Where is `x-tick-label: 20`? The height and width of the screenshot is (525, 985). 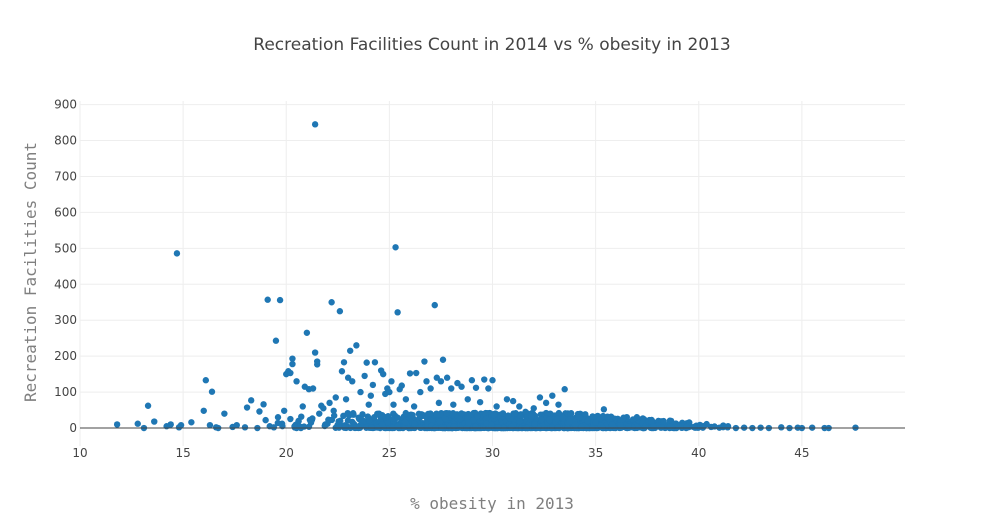
x-tick-label: 20 is located at coordinates (286, 453).